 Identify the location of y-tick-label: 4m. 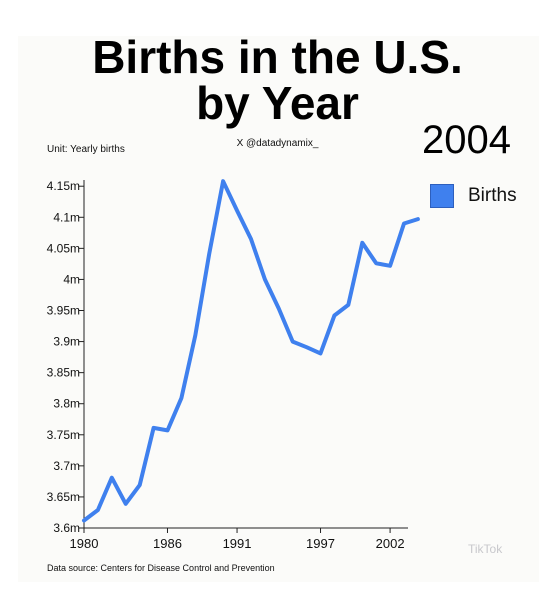
(71, 279).